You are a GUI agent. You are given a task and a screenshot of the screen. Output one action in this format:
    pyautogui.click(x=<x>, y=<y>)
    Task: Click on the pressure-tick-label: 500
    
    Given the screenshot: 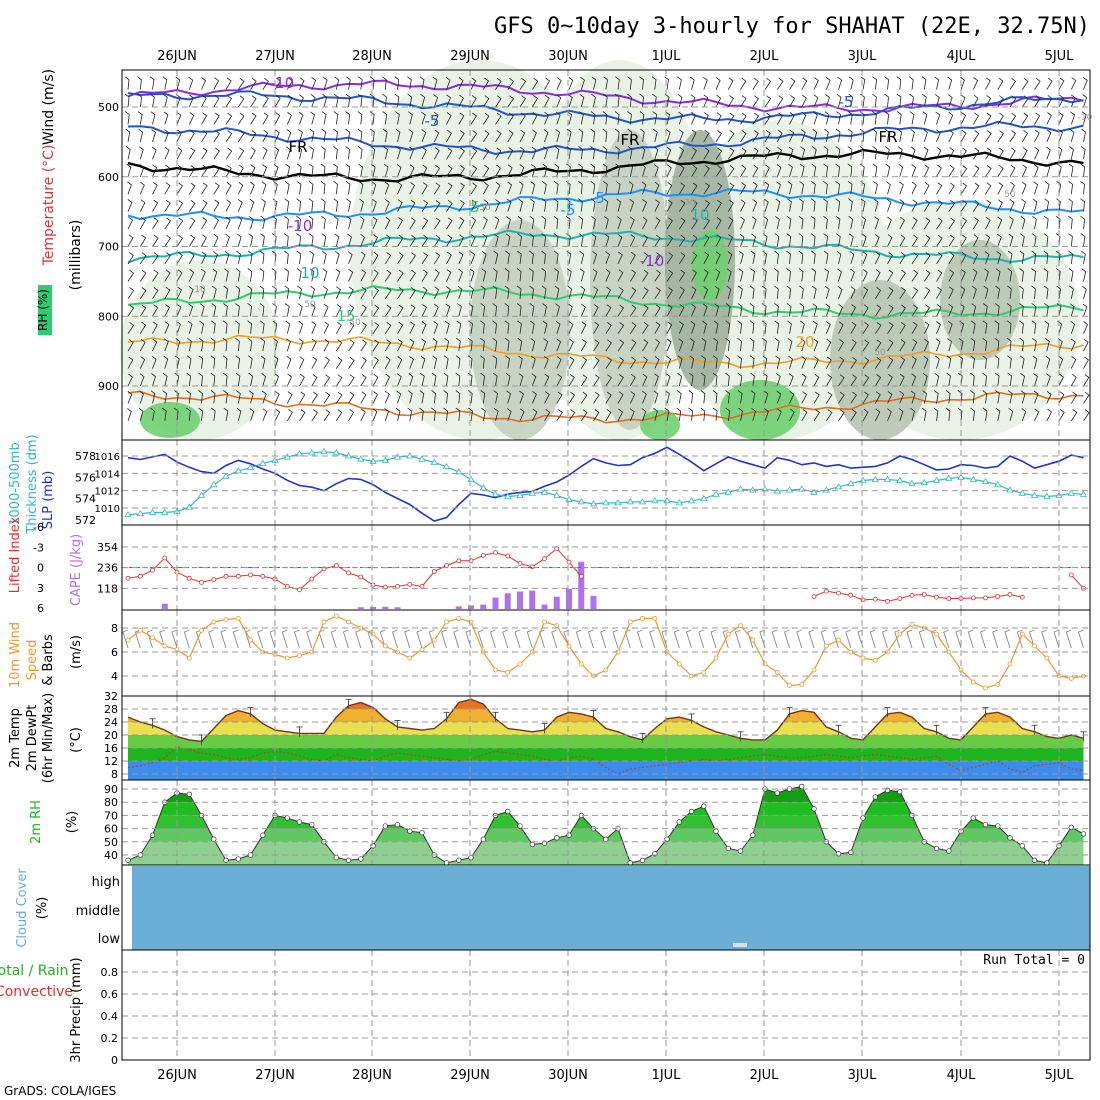 What is the action you would take?
    pyautogui.click(x=108, y=107)
    